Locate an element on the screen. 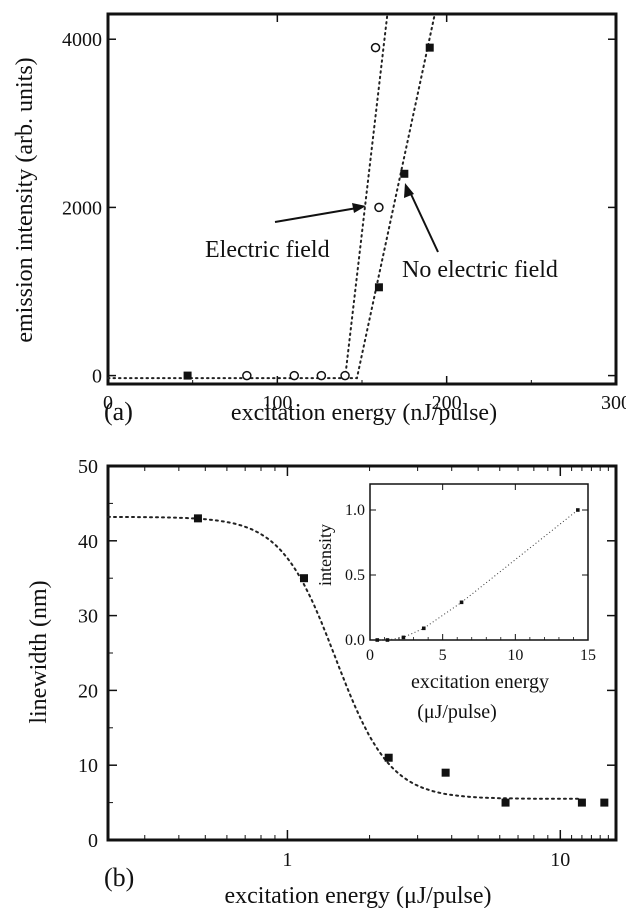  inset-fit-curve is located at coordinates (478, 575).